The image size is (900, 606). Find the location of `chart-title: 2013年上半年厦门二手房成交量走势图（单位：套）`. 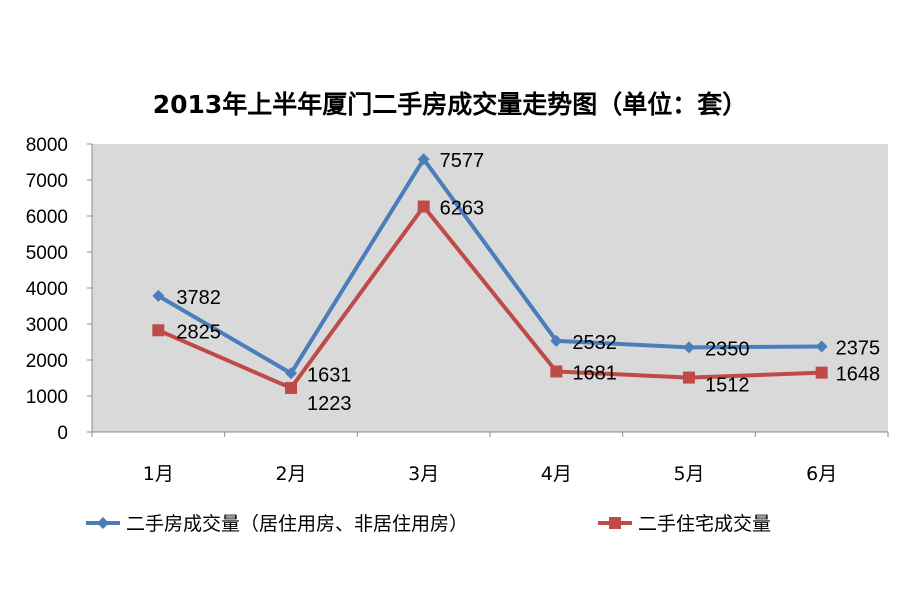

chart-title: 2013年上半年厦门二手房成交量走势图（单位：套） is located at coordinates (450, 104).